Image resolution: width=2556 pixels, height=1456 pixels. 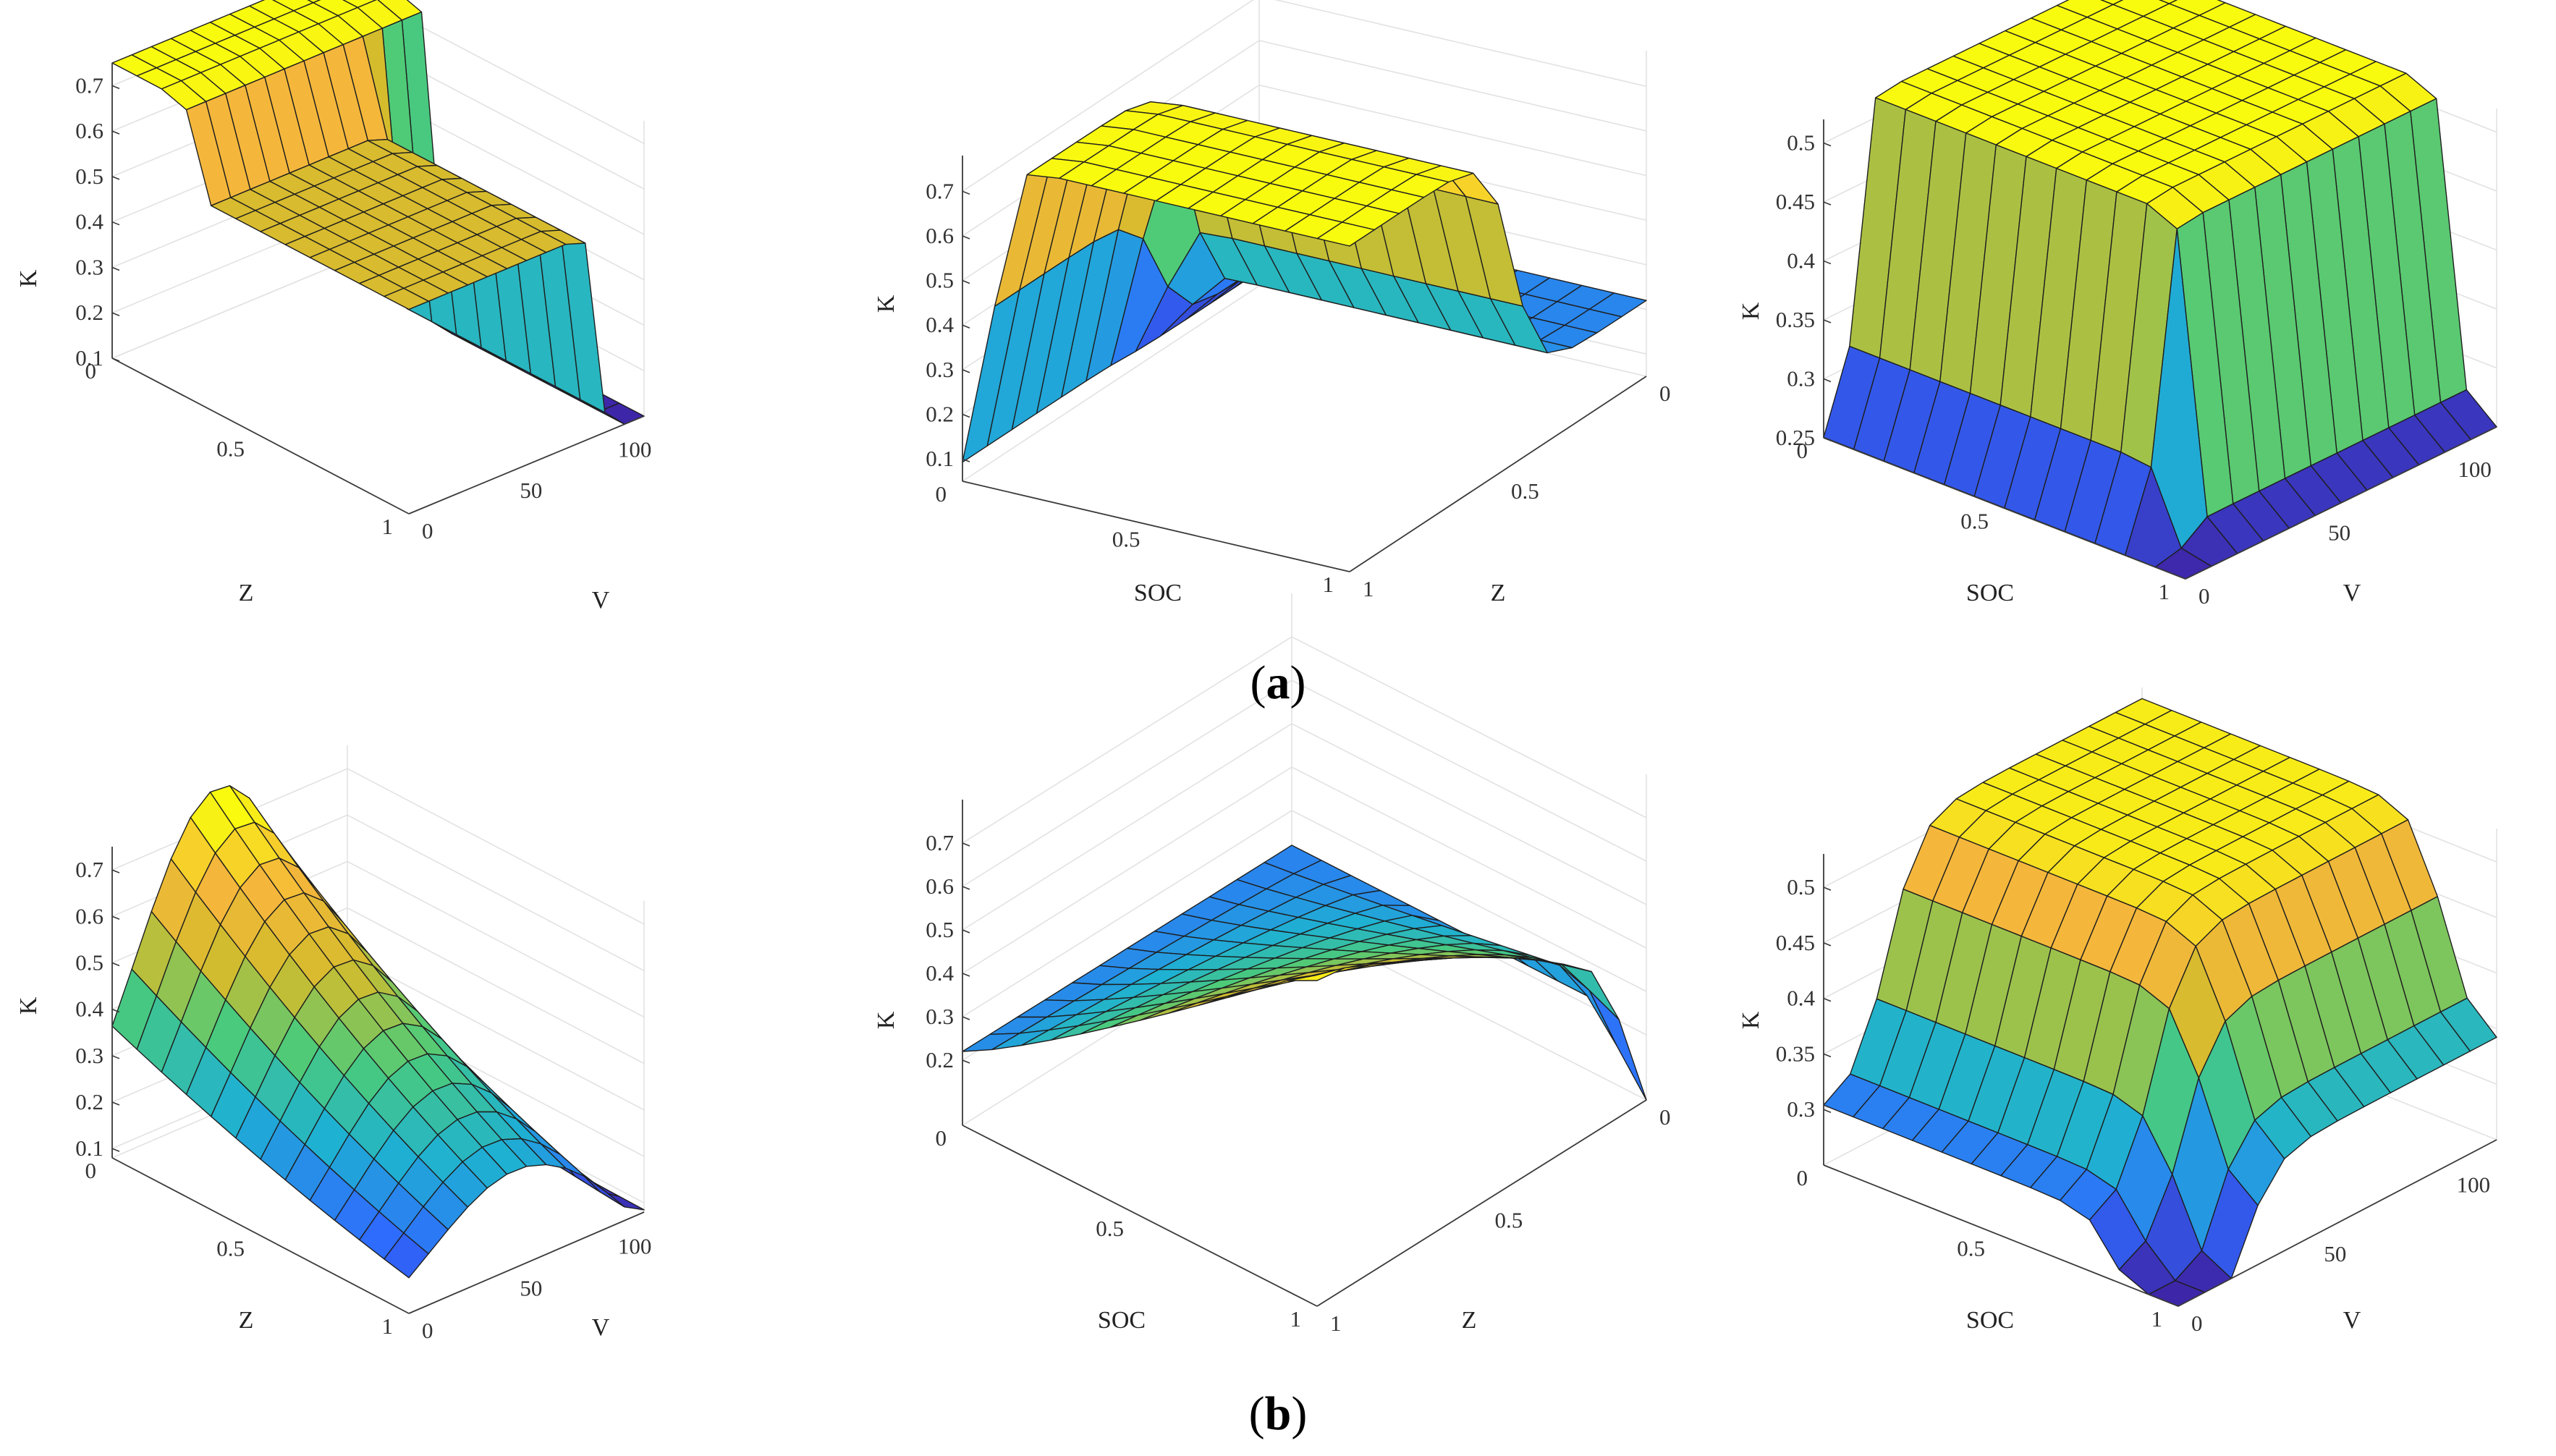 I want to click on axes-b2: 0.2 0.3 0.4 0.5 0.6 0.7 0 0.5 1 1 0.5 0 K SOC Z, so click(x=1272, y=1068).